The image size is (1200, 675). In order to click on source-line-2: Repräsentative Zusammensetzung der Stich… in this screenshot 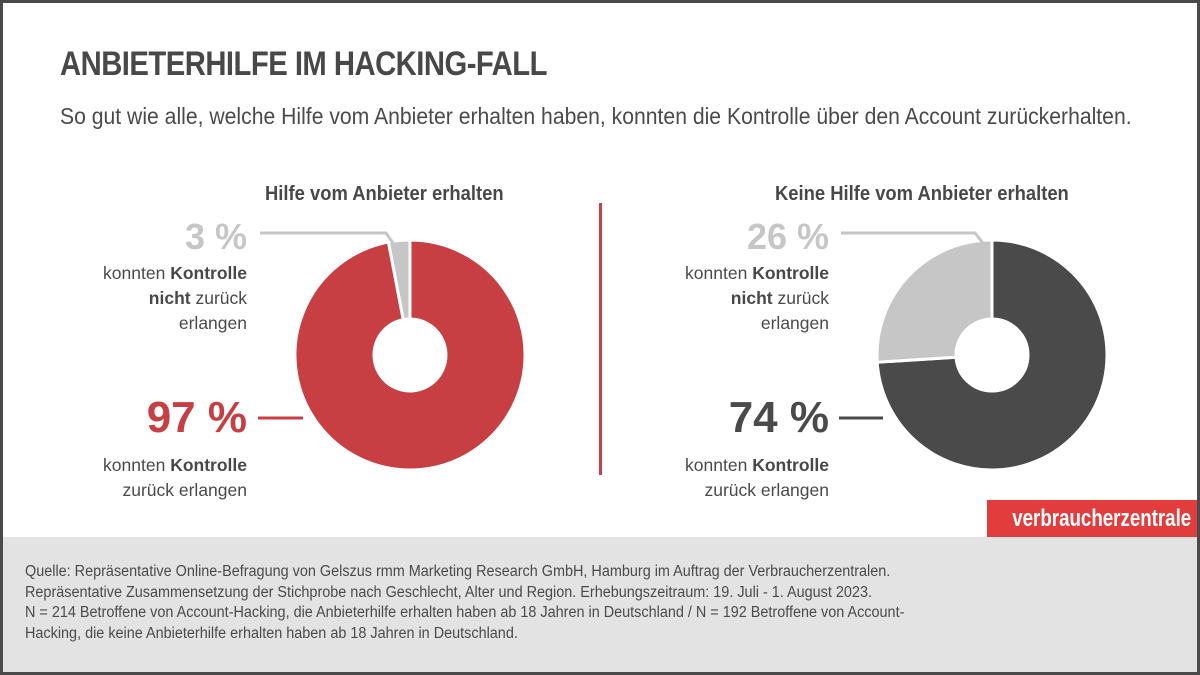, I will do `click(448, 592)`.